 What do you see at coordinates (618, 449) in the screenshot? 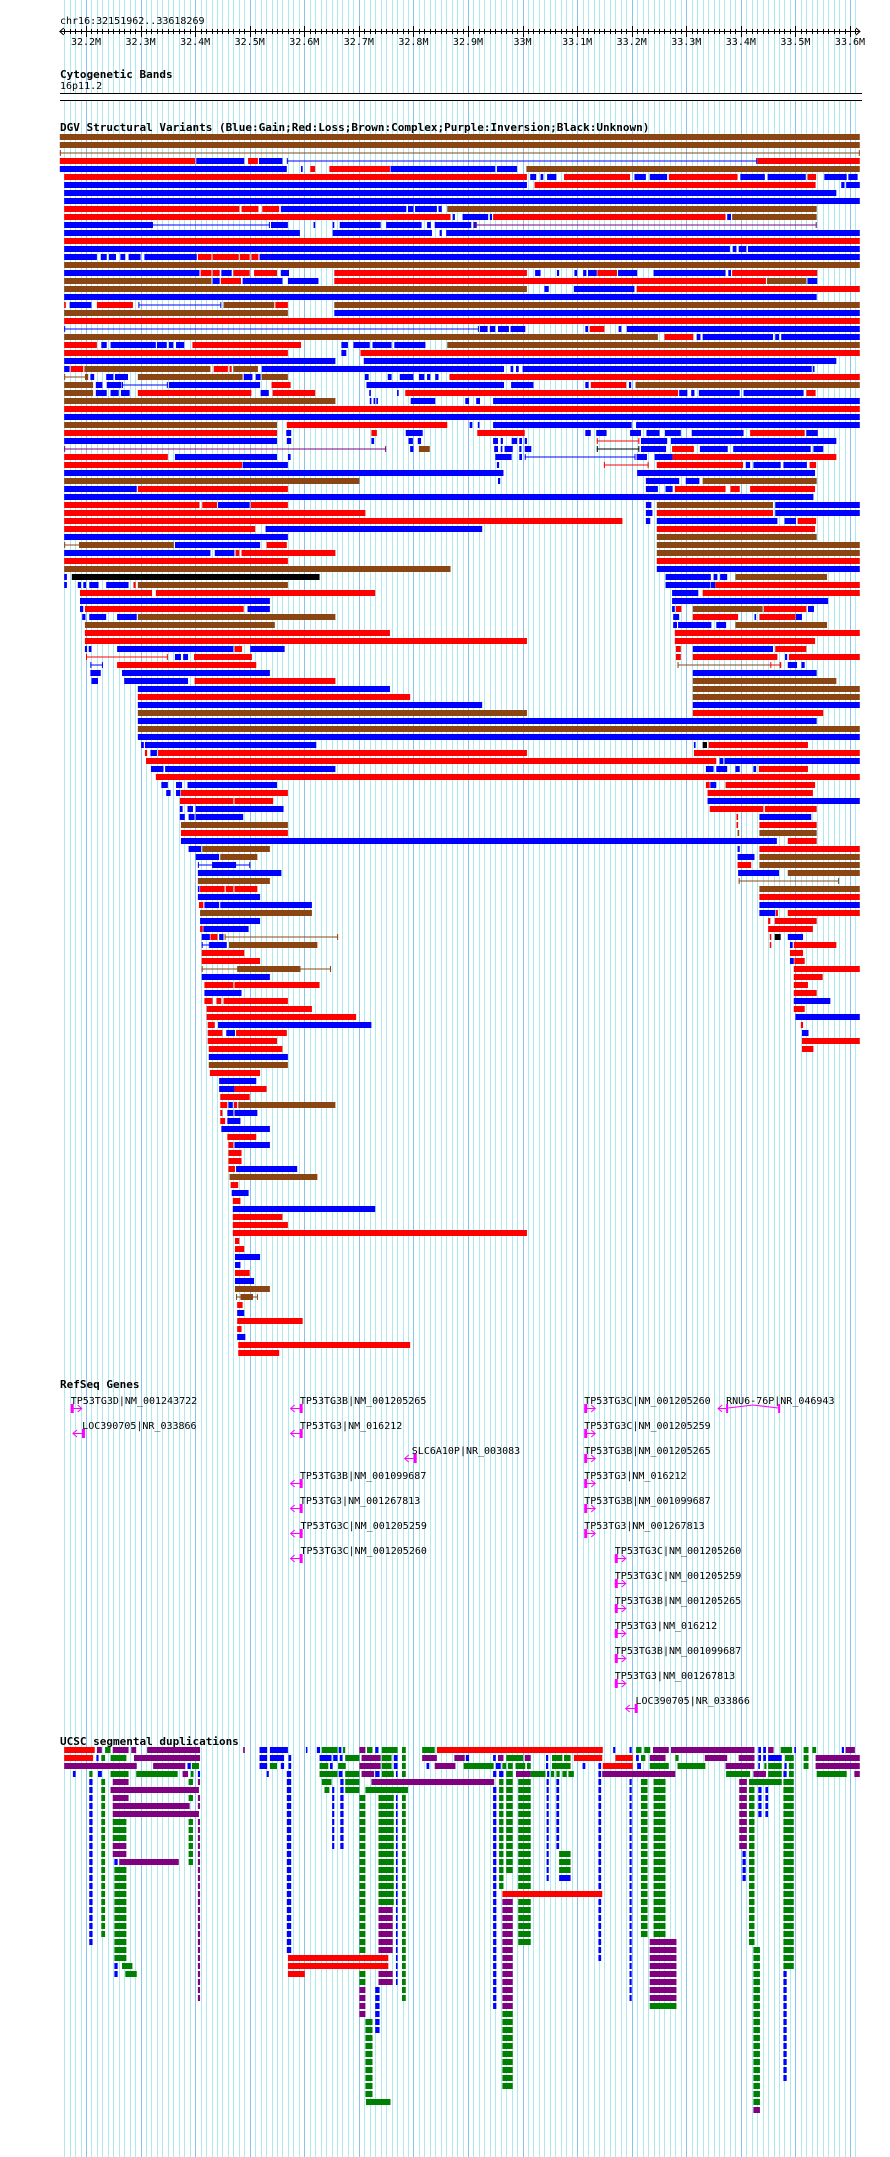
I see `sv-unknown-connector` at bounding box center [618, 449].